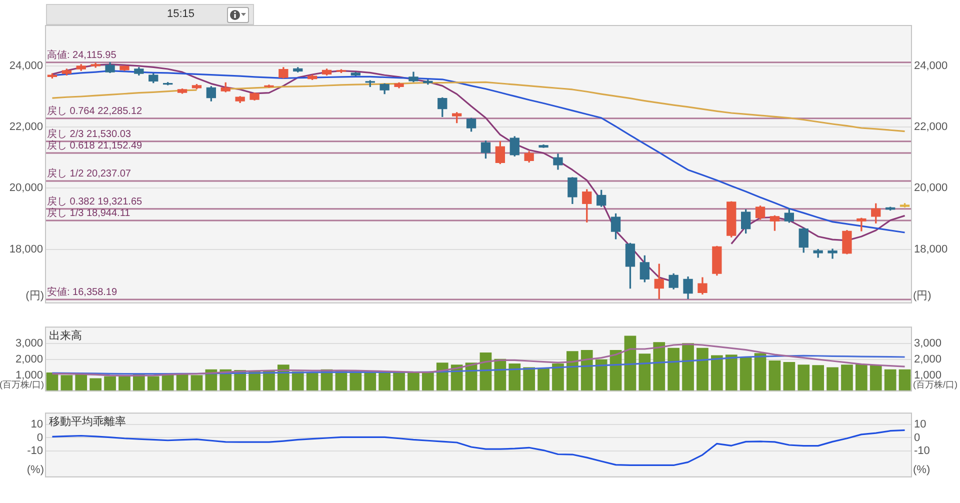 The width and height of the screenshot is (960, 503). What do you see at coordinates (922, 296) in the screenshot?
I see `y2-axis-title: (円)` at bounding box center [922, 296].